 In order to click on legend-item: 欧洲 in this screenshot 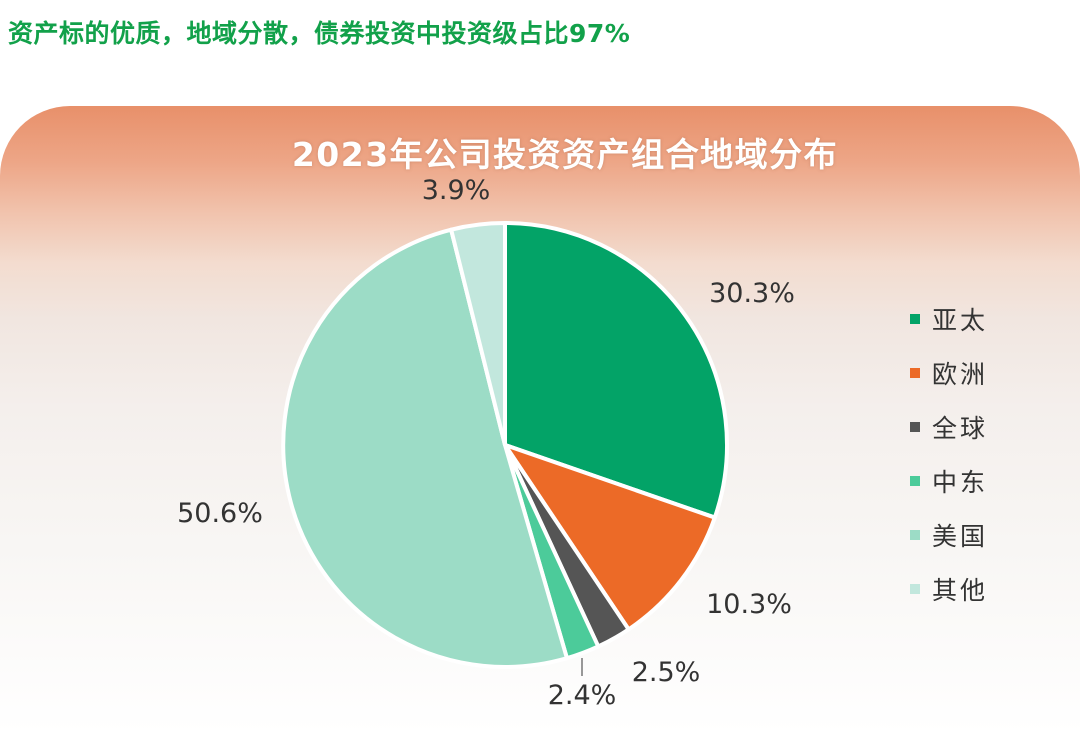, I will do `click(949, 373)`.